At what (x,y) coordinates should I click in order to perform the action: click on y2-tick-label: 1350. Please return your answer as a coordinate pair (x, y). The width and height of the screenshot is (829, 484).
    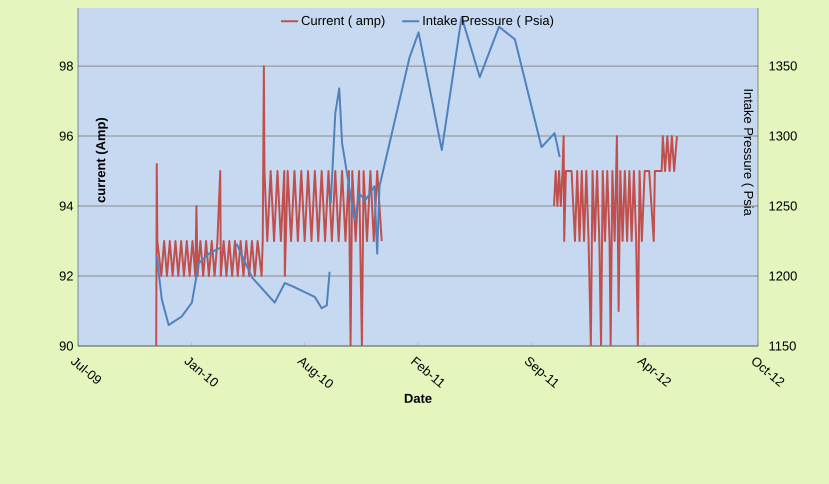
    Looking at the image, I should click on (783, 66).